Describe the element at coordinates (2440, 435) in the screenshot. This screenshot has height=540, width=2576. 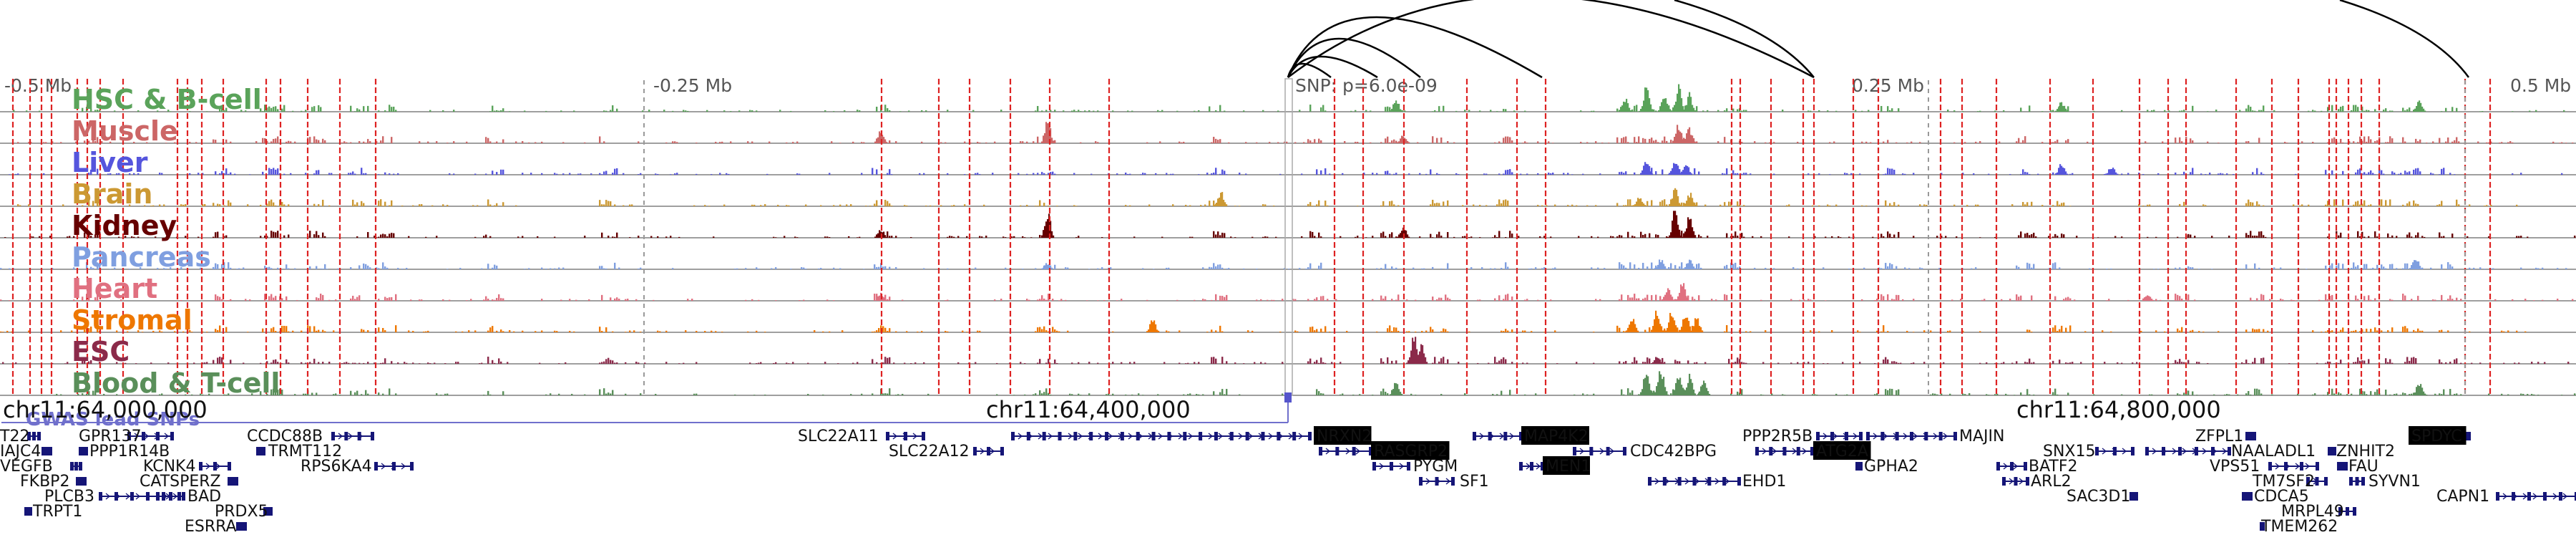
I see `gene-feature: SPDYC` at that location.